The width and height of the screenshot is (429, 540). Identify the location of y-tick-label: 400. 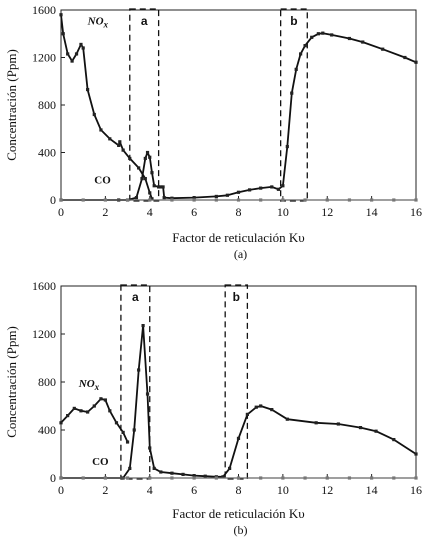
(47, 153).